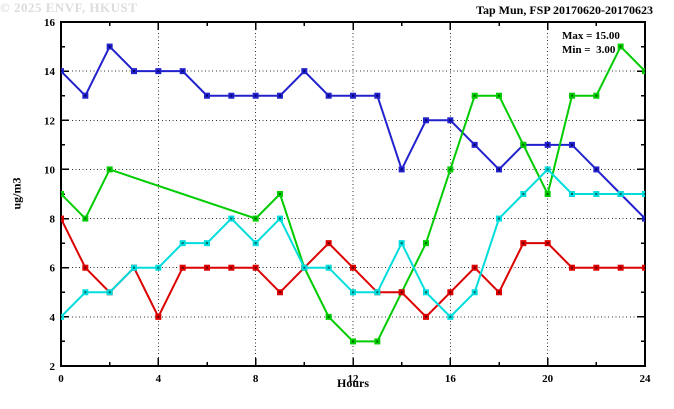  I want to click on x-tick-label: 4, so click(159, 379).